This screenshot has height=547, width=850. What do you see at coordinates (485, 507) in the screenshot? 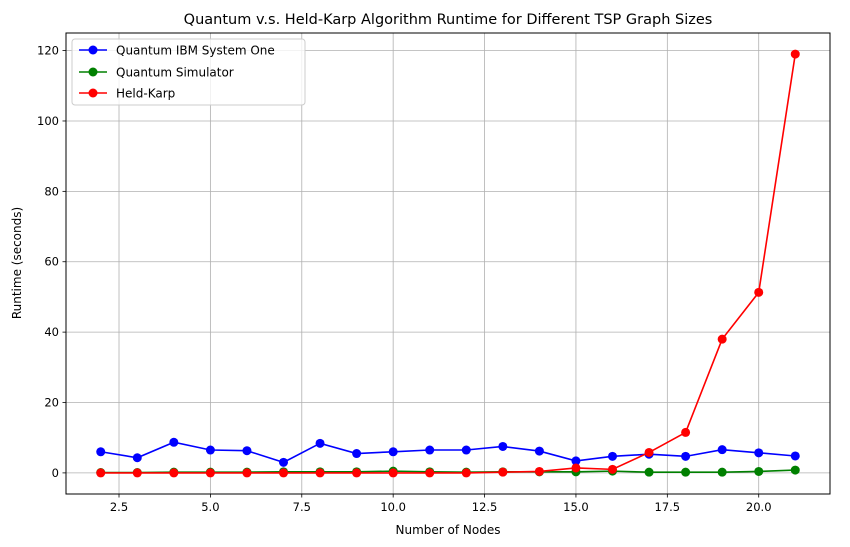
I see `x-tick-label: 12.5` at bounding box center [485, 507].